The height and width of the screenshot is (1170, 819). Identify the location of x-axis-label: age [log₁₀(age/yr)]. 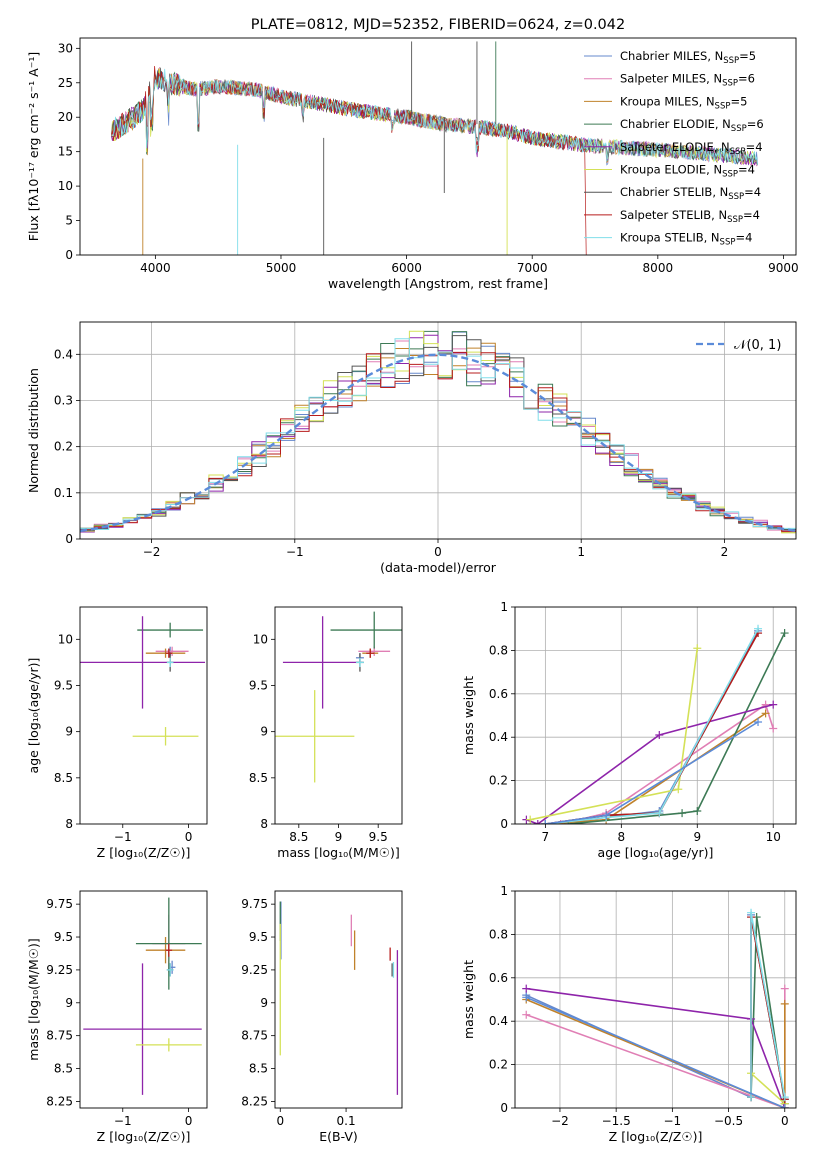
(656, 852).